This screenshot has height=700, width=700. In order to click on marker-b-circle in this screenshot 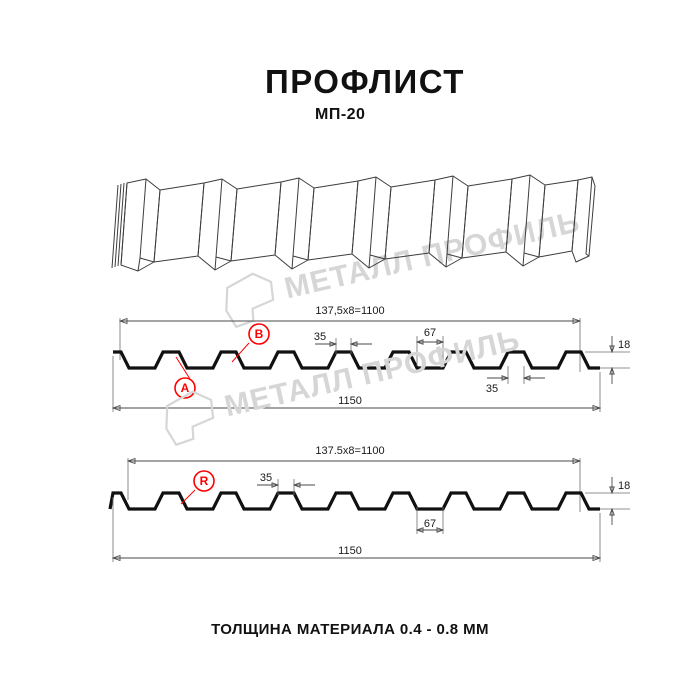, I will do `click(259, 334)`.